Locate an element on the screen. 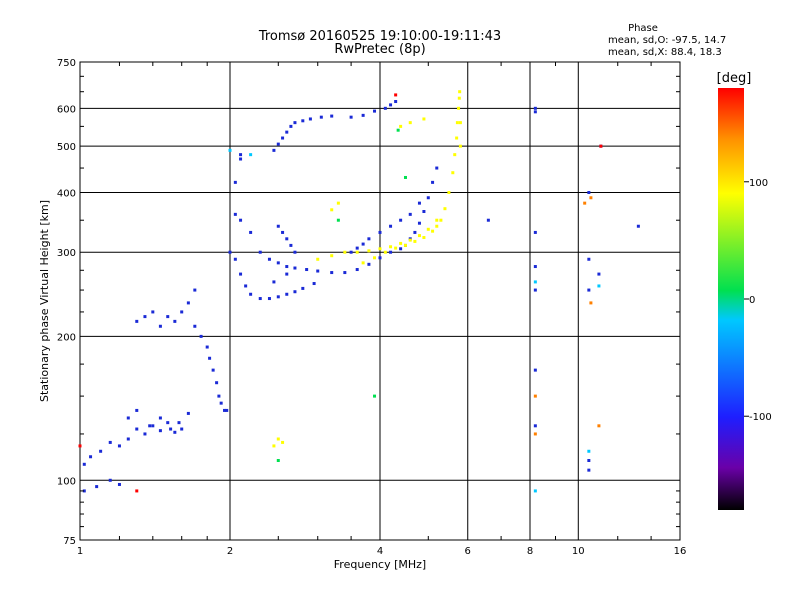 The width and height of the screenshot is (800, 600). colorbar-tick-label: -100 is located at coordinates (760, 417).